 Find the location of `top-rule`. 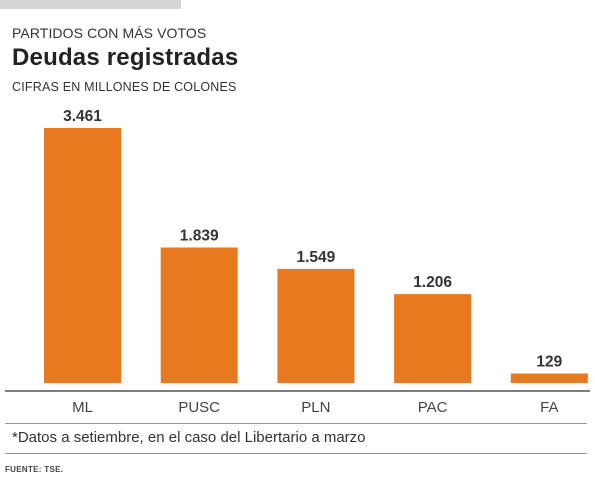

top-rule is located at coordinates (90, 4).